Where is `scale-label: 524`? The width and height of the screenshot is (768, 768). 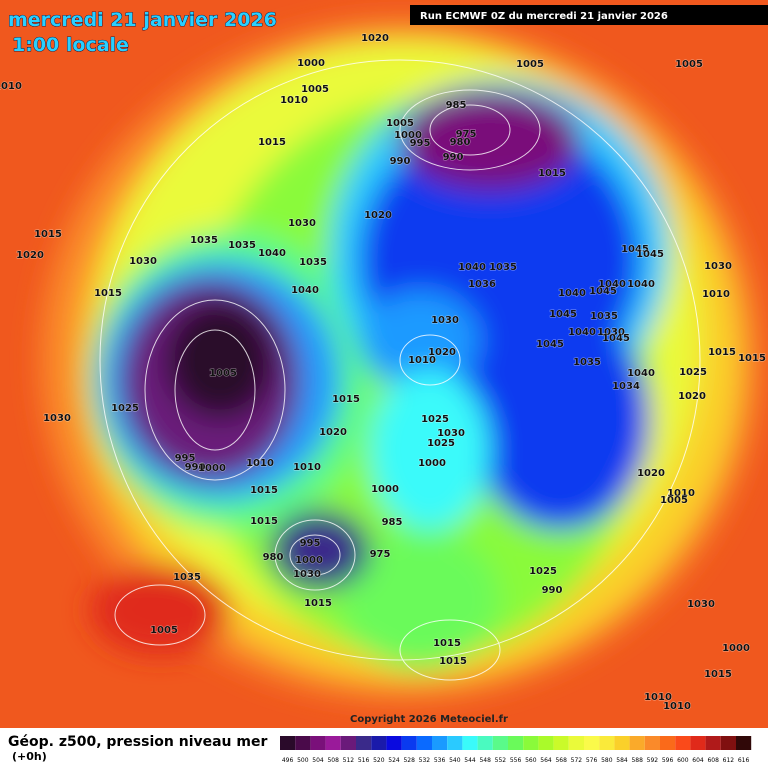 scale-label: 524 is located at coordinates (394, 760).